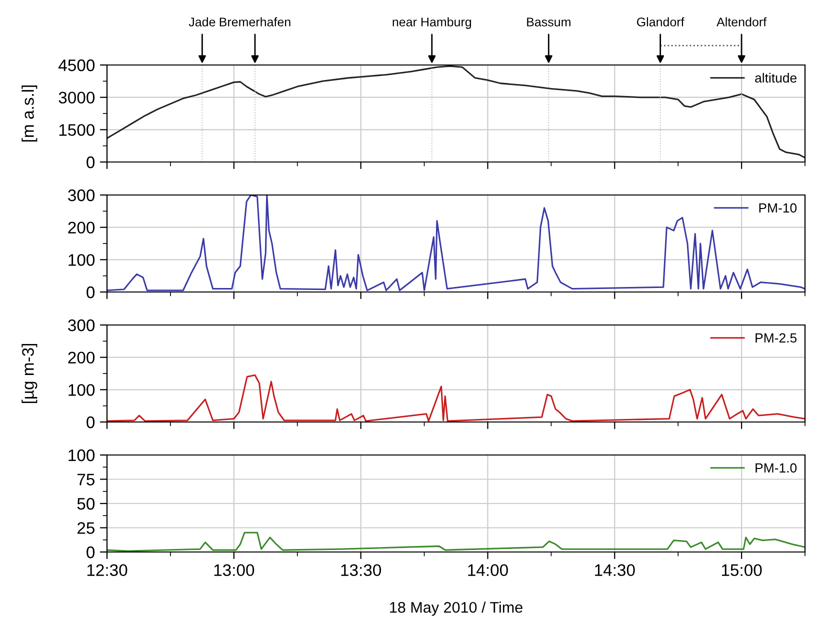 Image resolution: width=817 pixels, height=626 pixels. What do you see at coordinates (776, 338) in the screenshot?
I see `legend-label: PM-2.5` at bounding box center [776, 338].